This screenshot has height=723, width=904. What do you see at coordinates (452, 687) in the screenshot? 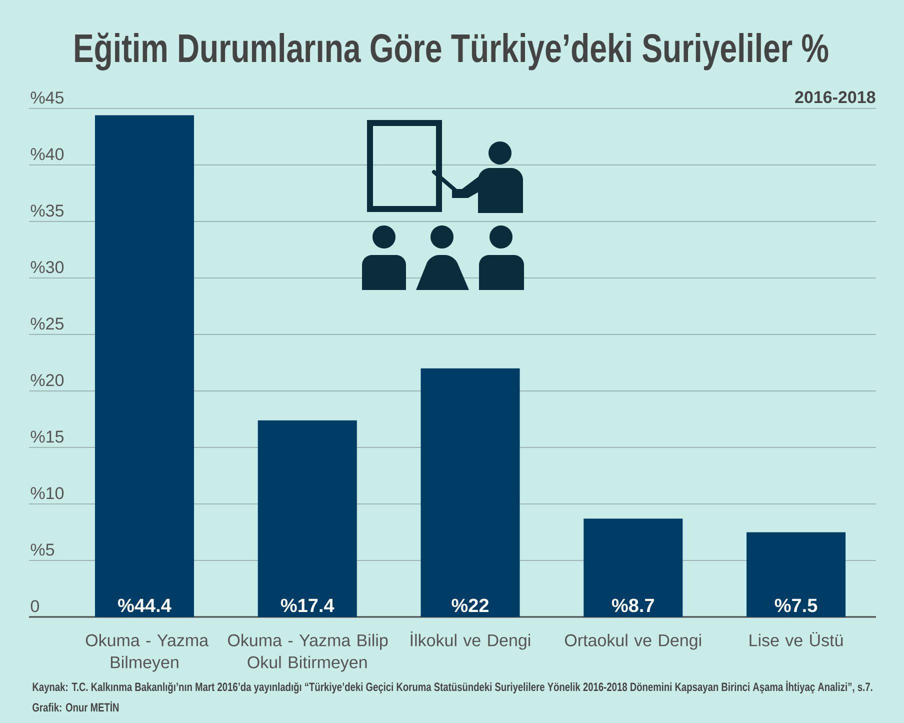
I see `text: Kaynak: T.C. Kalkınma Bakanlığı’nın Mart 2016’da yayınladığı “Türkiye’deki Geçici Koruma Statüsündeki Suriyelilere Yönelik 2016-2018 Dönemini Kapsayan Birinci Aşama İhtiyaç Analizi”, s.7.` at bounding box center [452, 687].